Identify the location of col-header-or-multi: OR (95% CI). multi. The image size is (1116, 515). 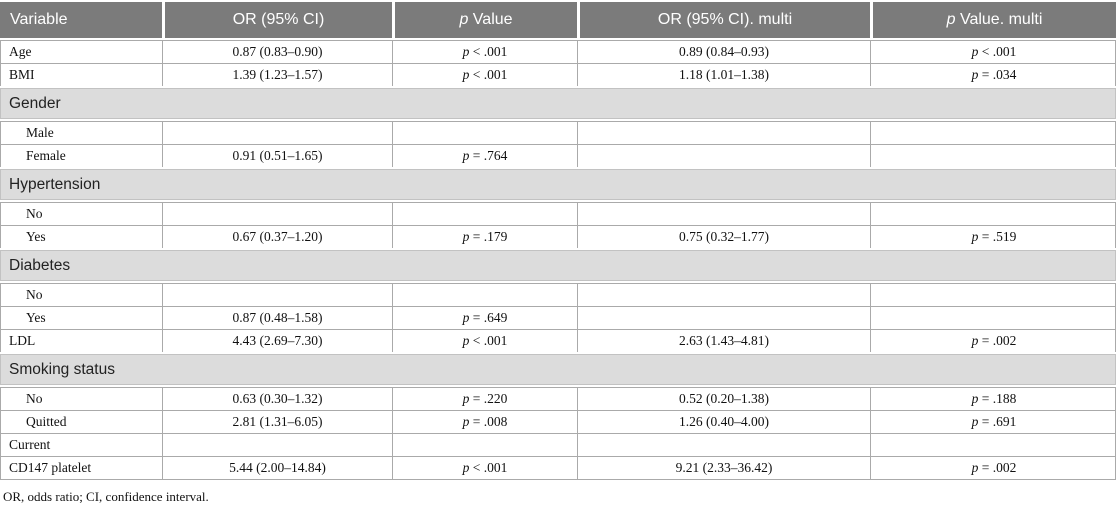
(723, 20).